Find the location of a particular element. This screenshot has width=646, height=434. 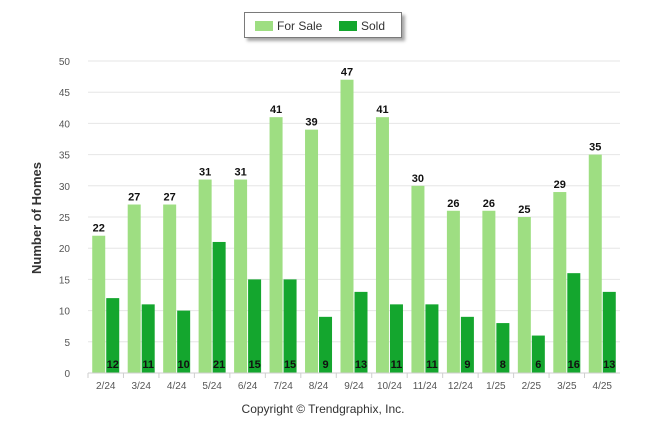

x-tick-label: 4/24 is located at coordinates (177, 386).